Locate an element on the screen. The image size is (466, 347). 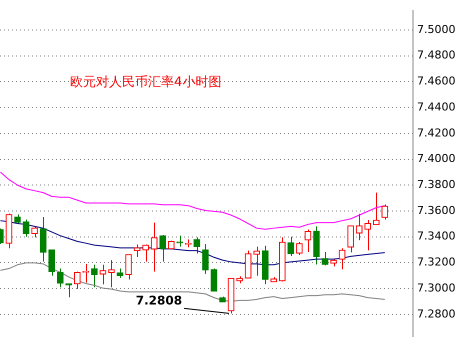
y-tick-label: 7.3000 is located at coordinates (436, 287).